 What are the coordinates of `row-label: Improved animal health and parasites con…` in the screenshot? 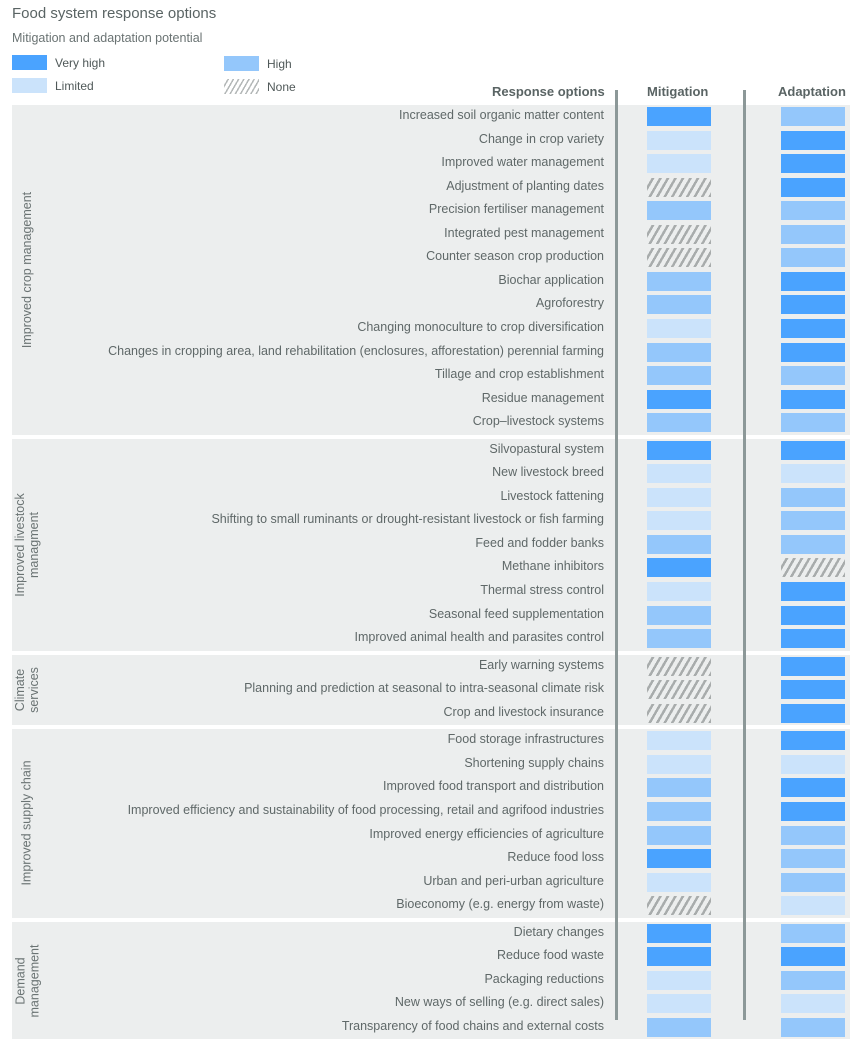 It's located at (479, 637).